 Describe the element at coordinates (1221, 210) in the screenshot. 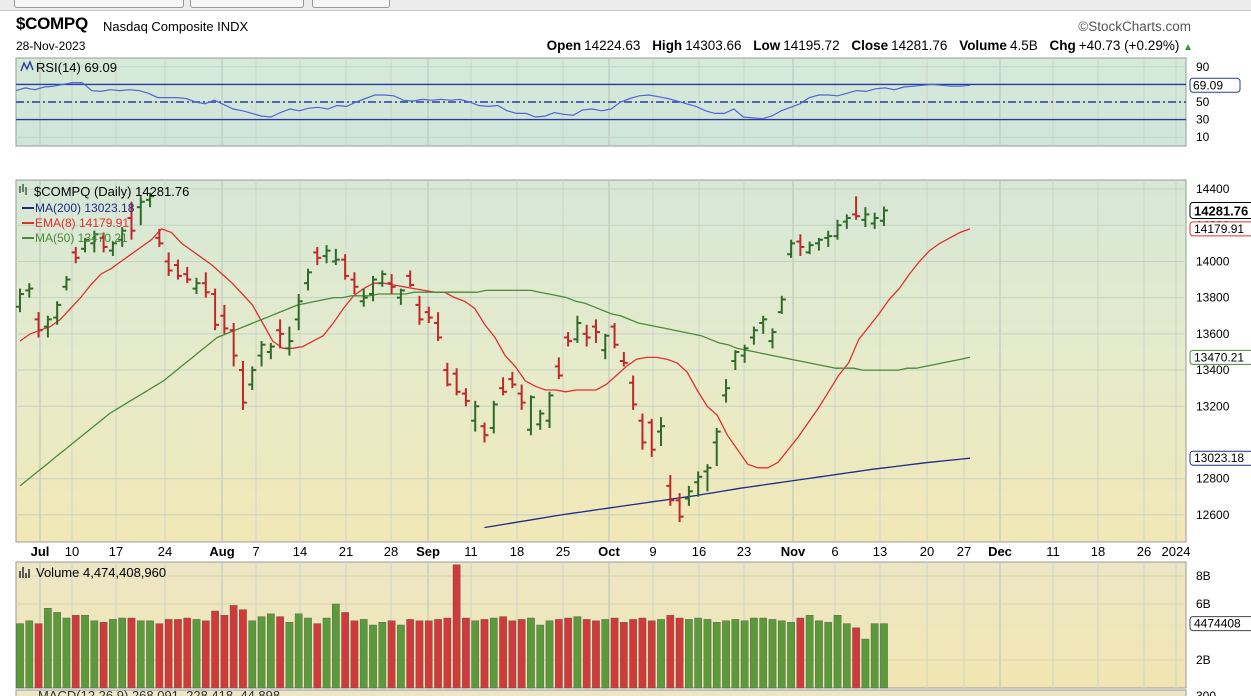

I see `close-last-value: 14281.76` at that location.